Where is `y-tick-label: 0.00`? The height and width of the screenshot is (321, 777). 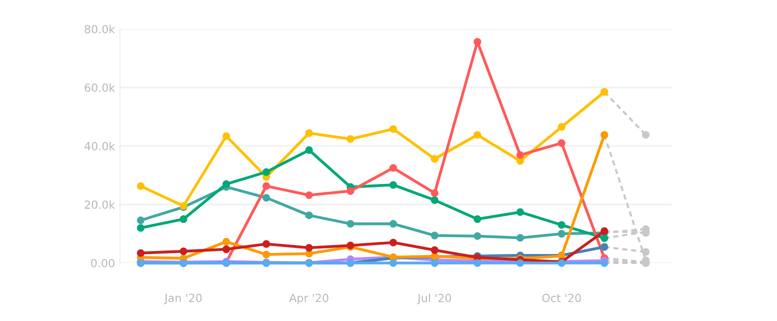 y-tick-label: 0.00 is located at coordinates (102, 263).